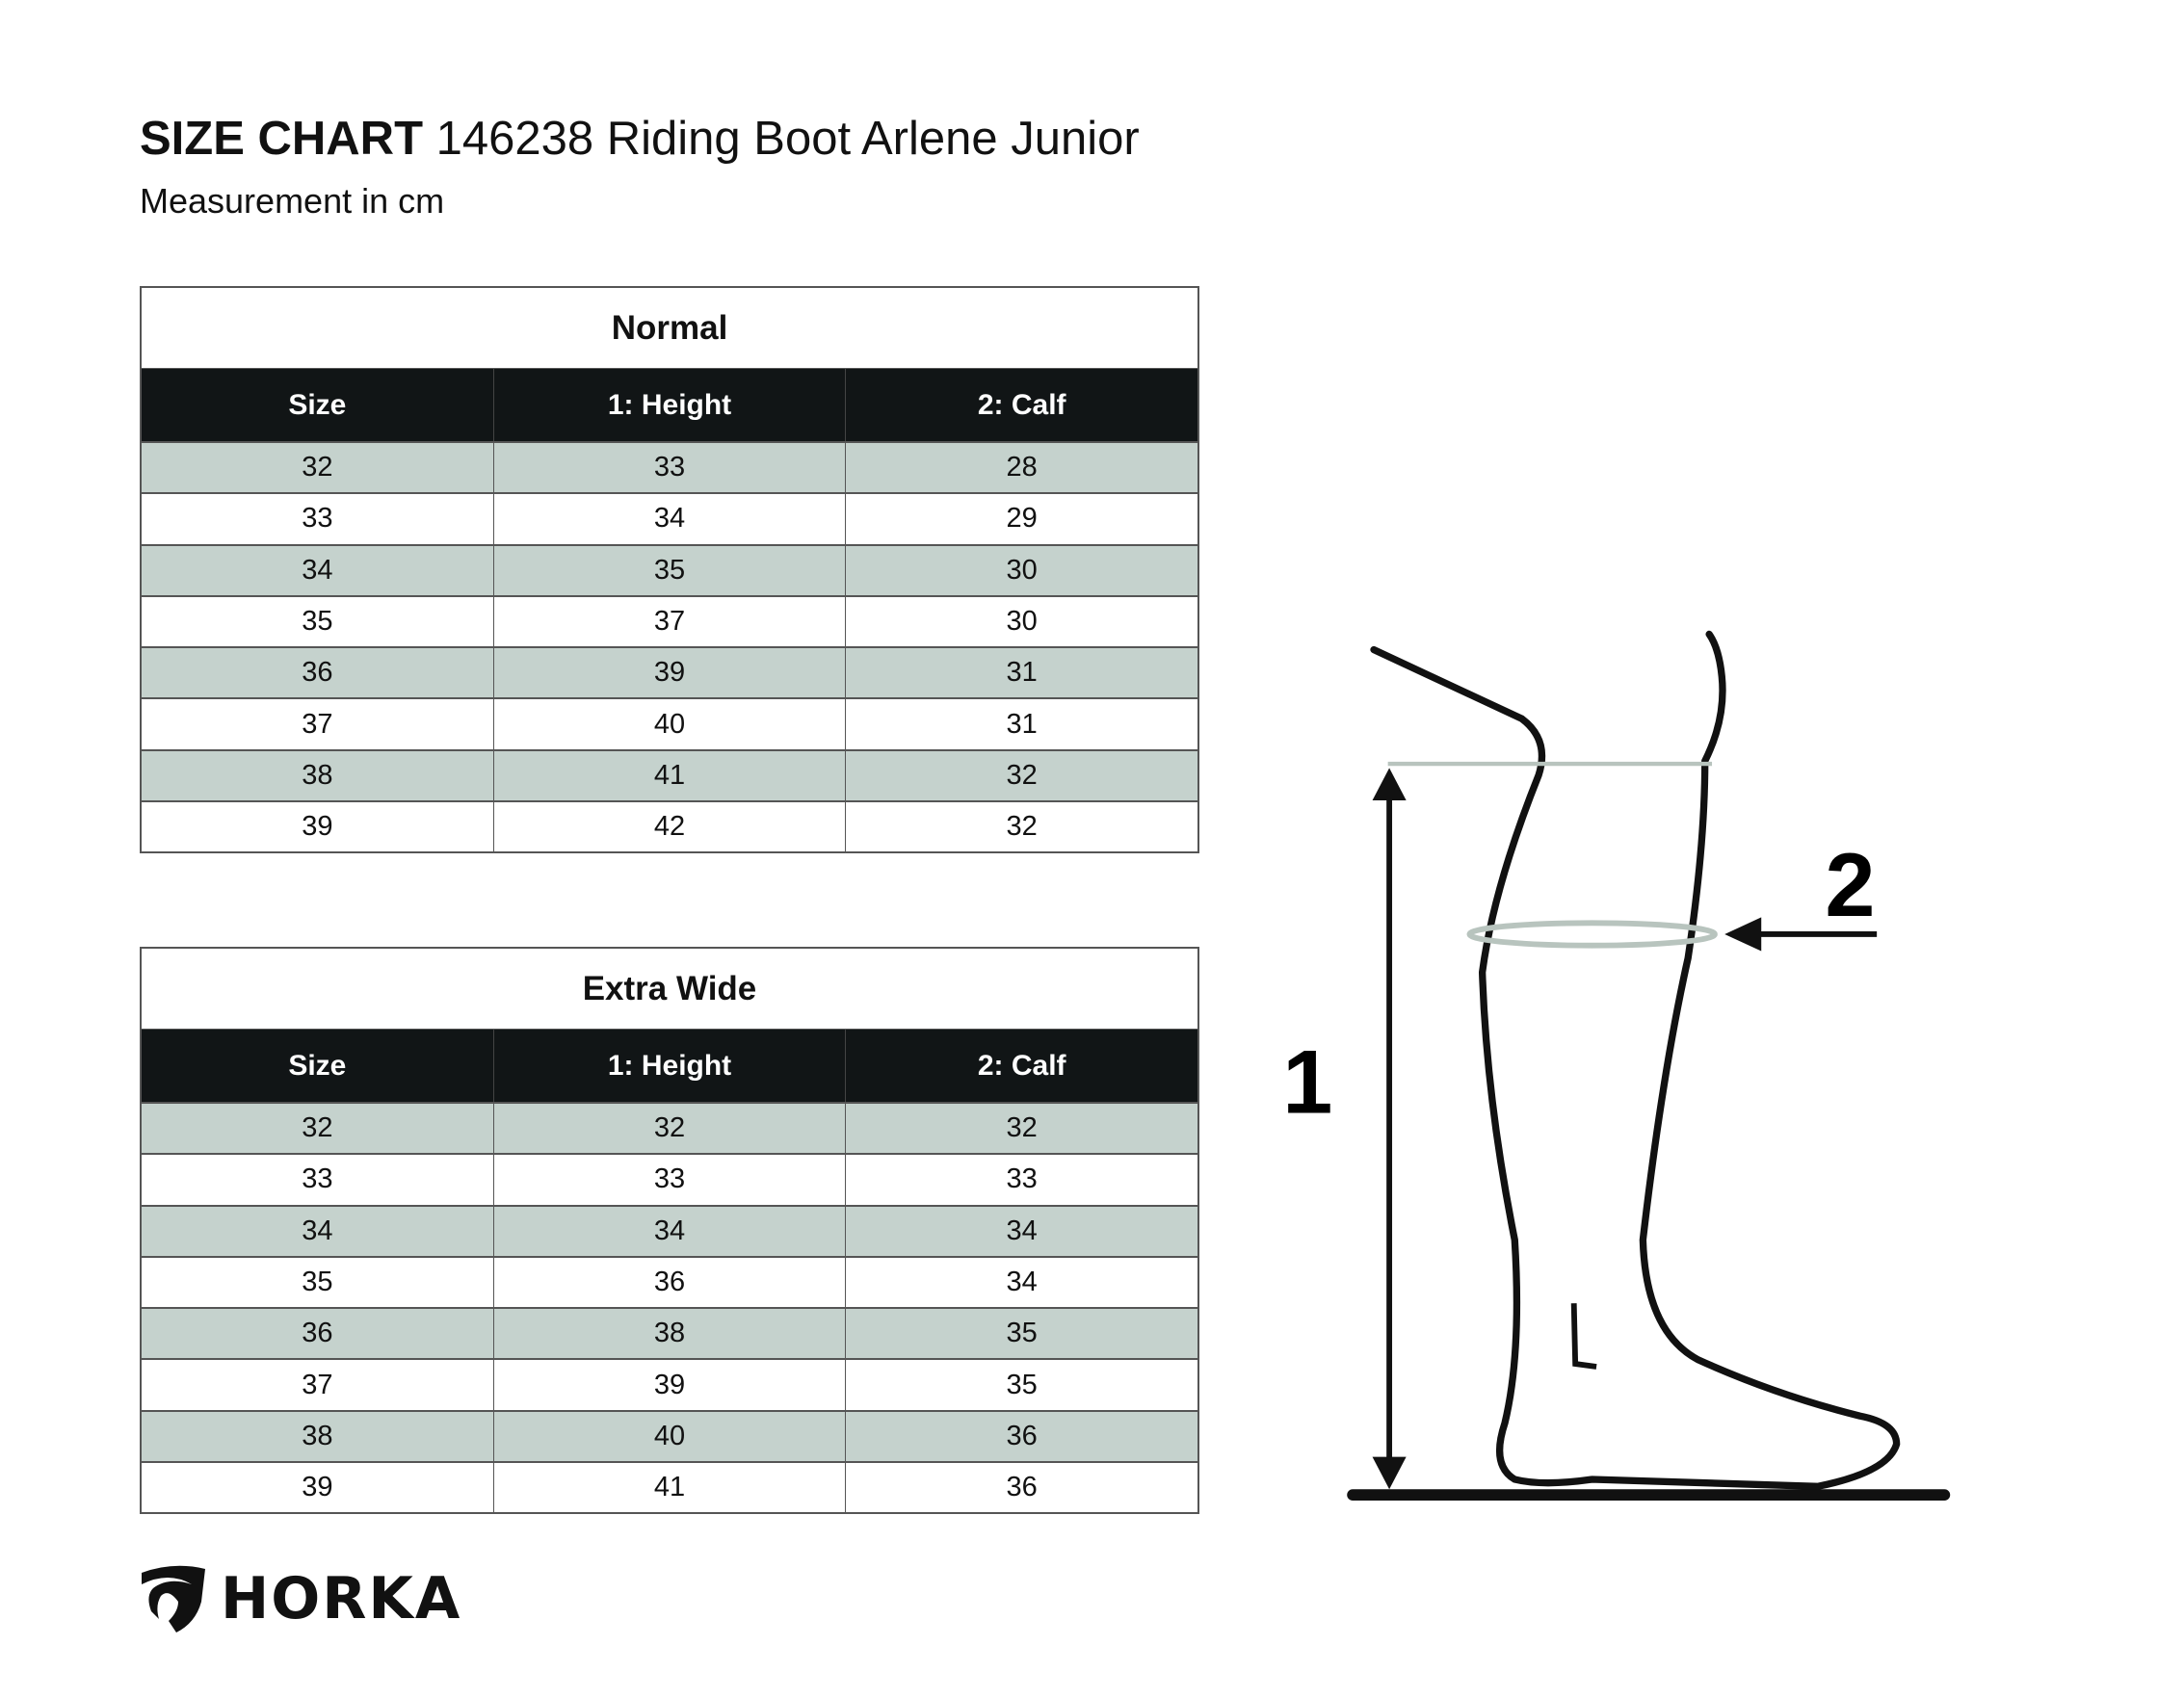 Image resolution: width=2184 pixels, height=1698 pixels. I want to click on arrow-down-icon, so click(1390, 1473).